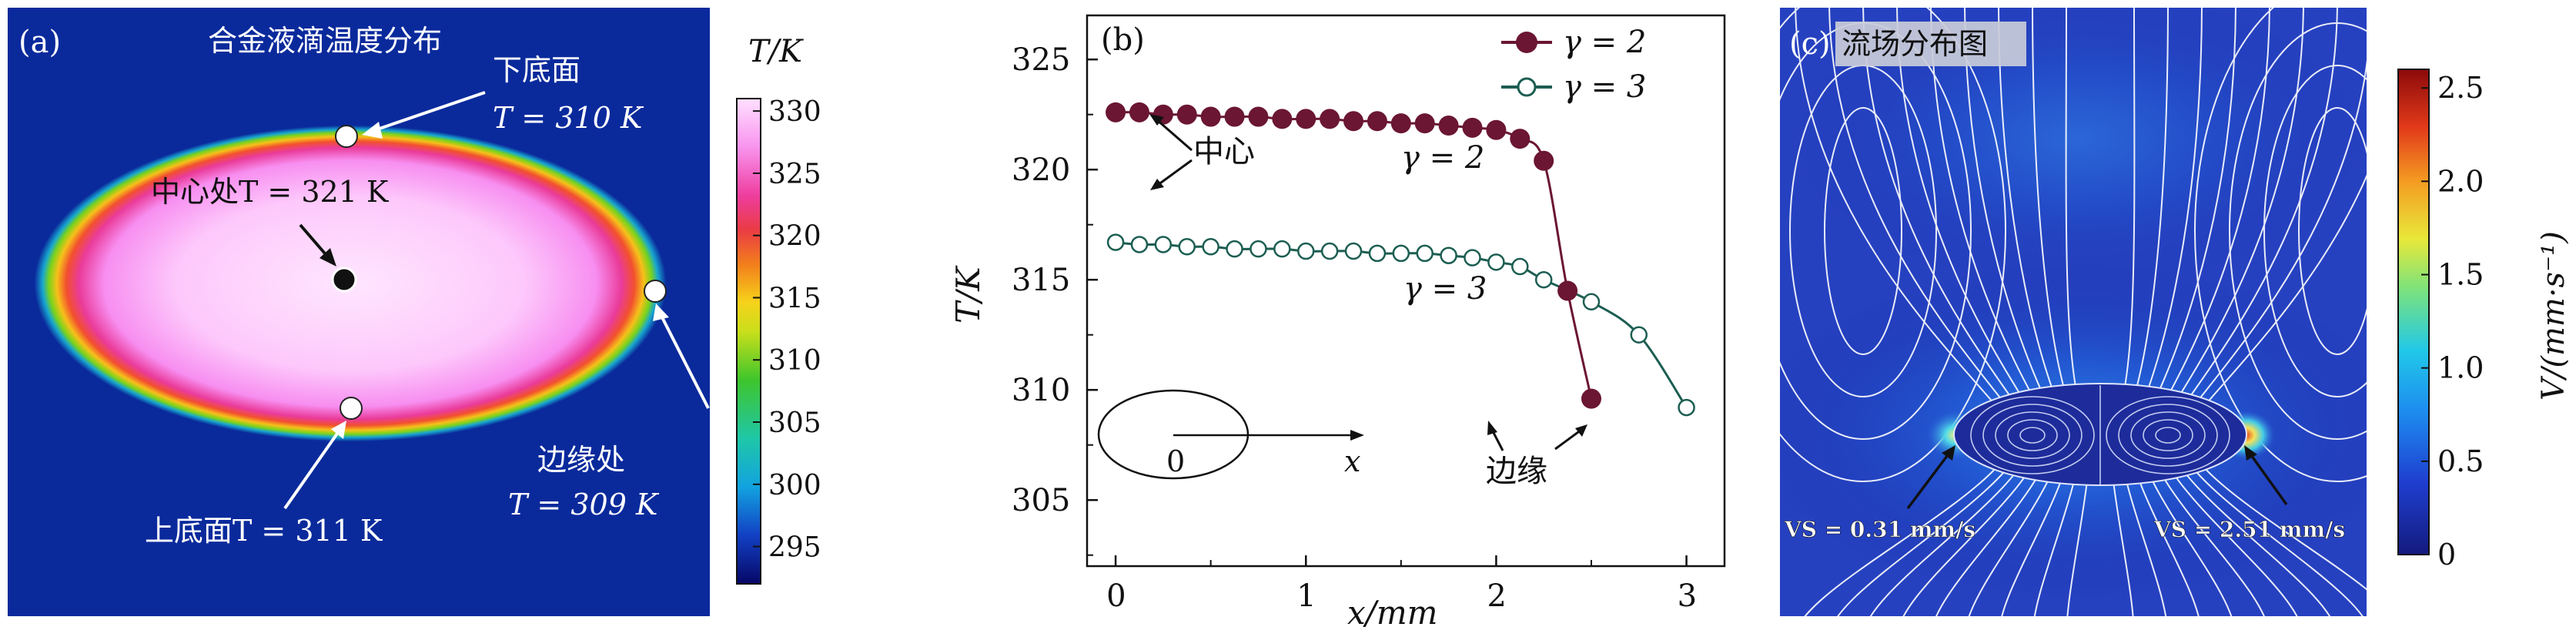 This screenshot has height=637, width=2576. What do you see at coordinates (794, 548) in the screenshot?
I see `temp-tick-label: 295` at bounding box center [794, 548].